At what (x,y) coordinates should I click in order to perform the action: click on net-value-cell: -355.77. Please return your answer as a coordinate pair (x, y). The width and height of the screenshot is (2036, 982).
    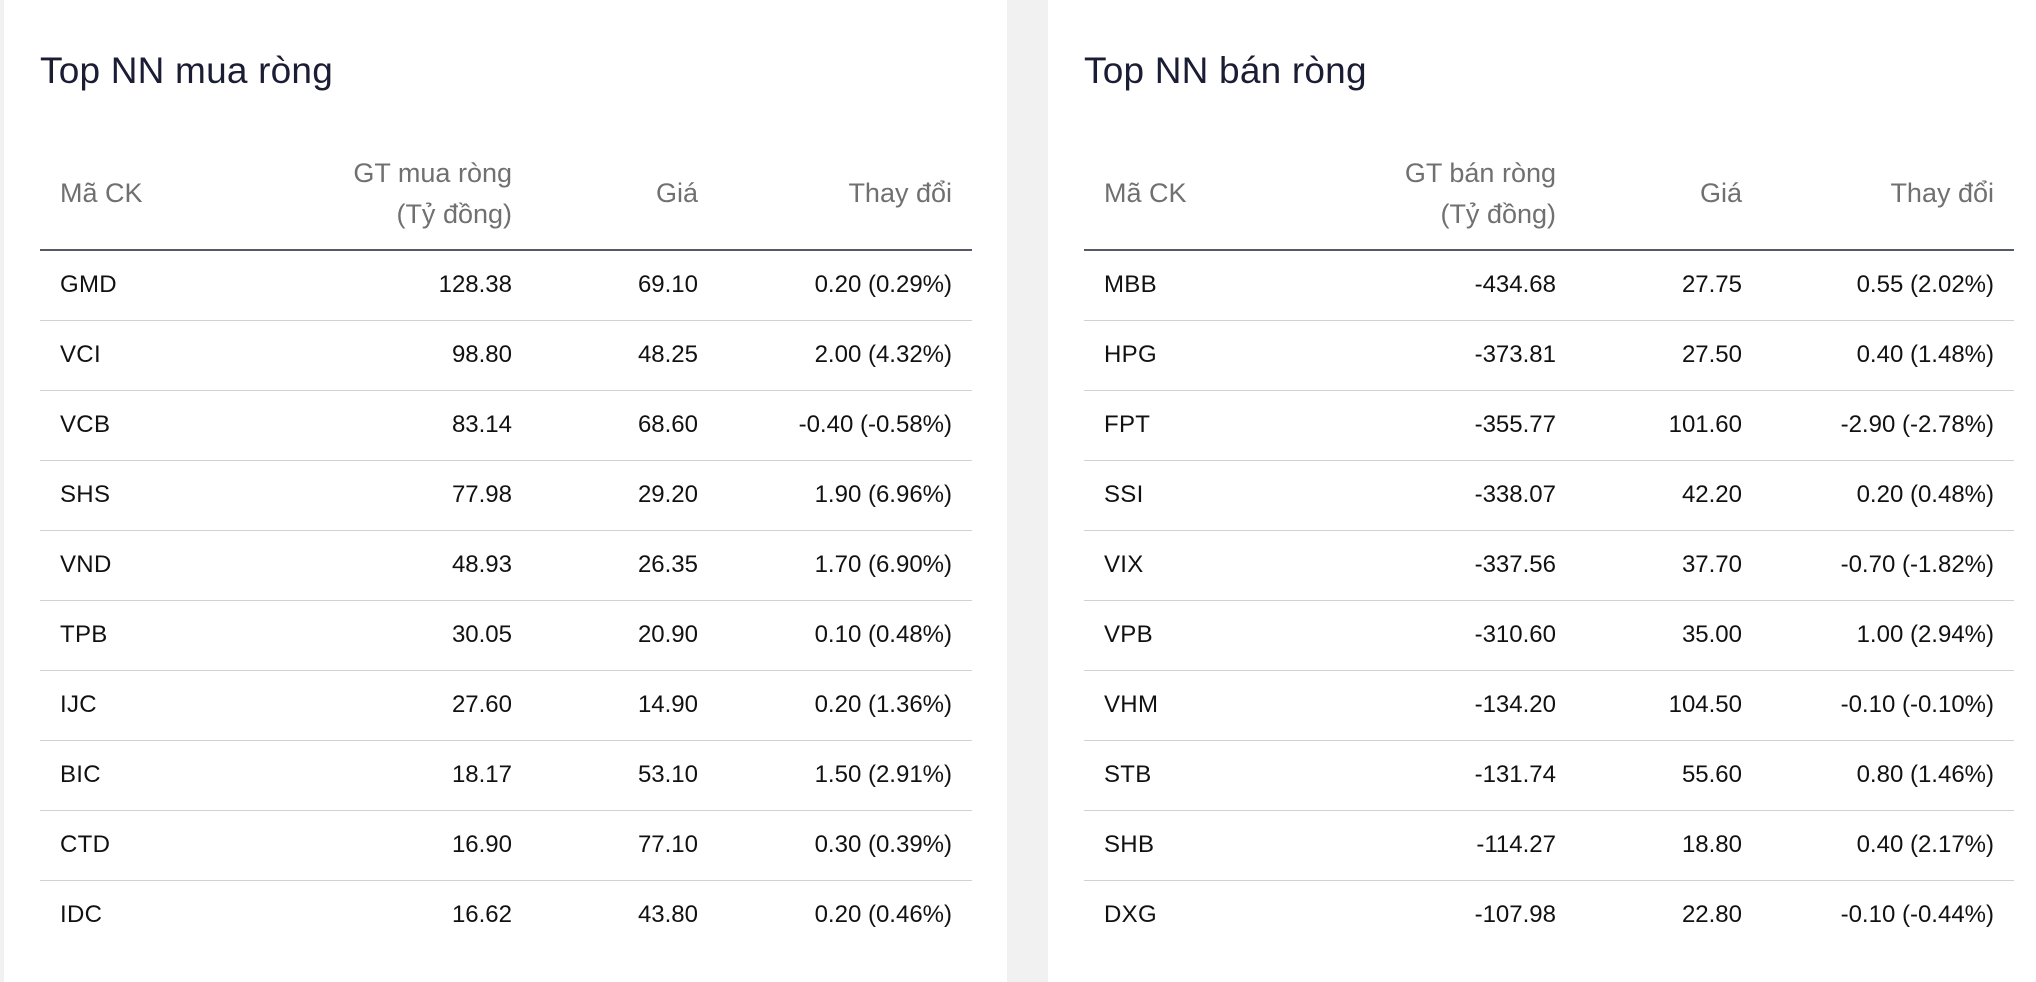
    Looking at the image, I should click on (1437, 425).